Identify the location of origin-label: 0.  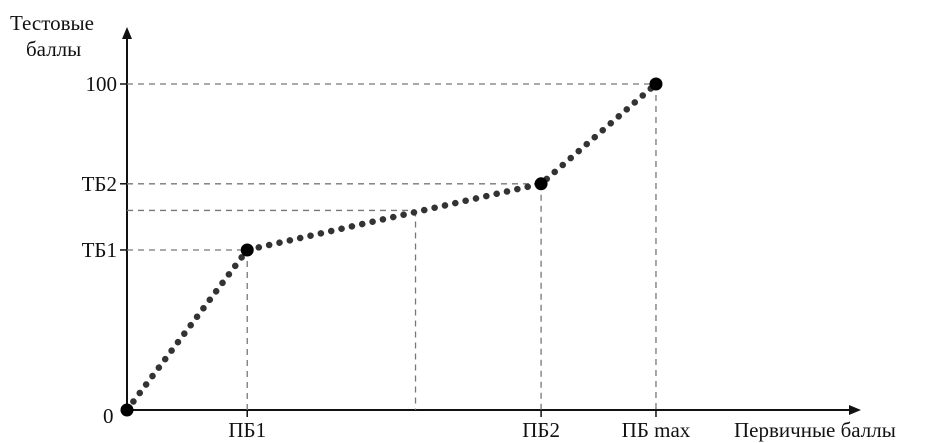
(108, 416).